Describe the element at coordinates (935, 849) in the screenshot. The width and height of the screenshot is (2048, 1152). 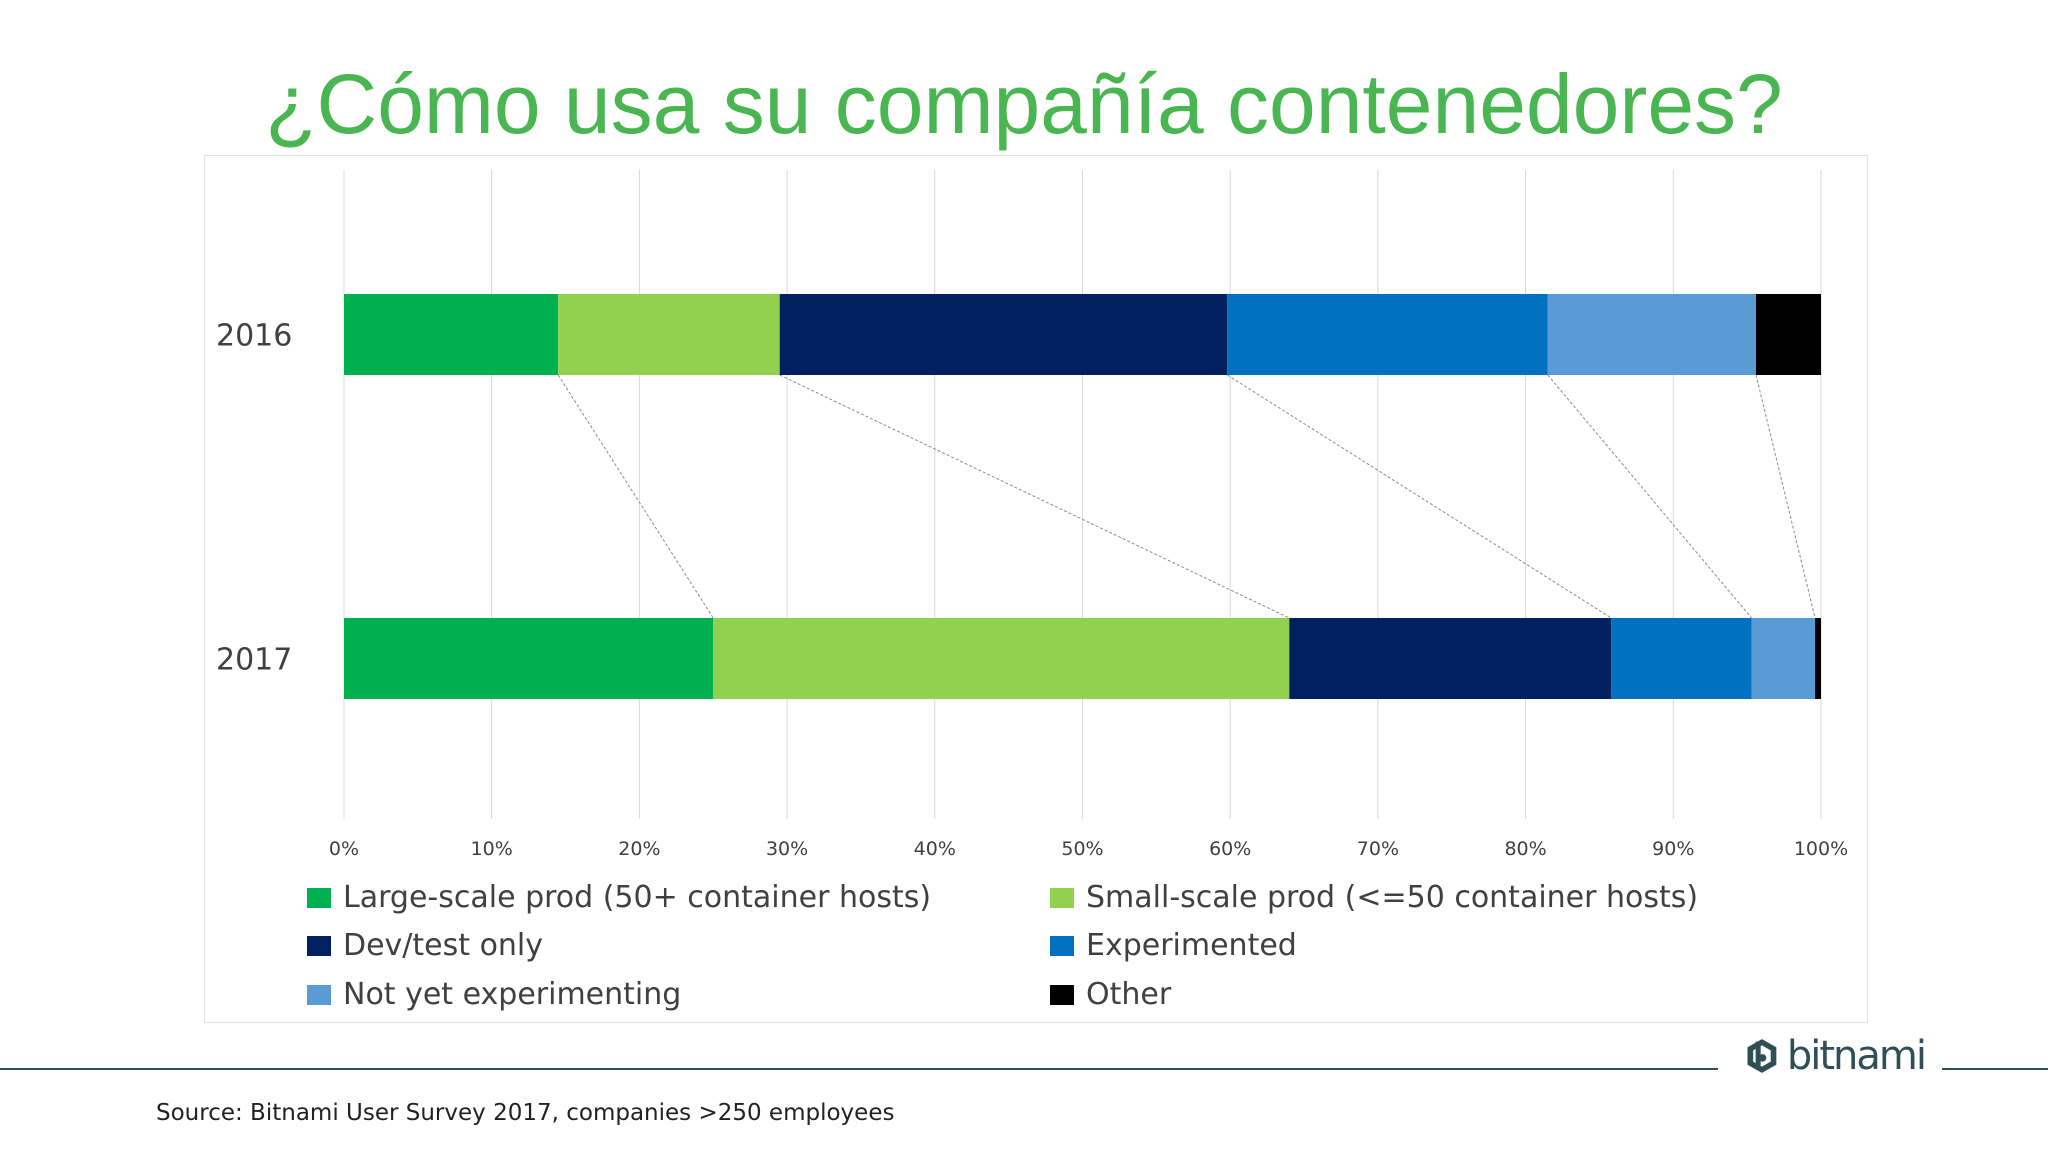
I see `x-tick-label: 40%` at that location.